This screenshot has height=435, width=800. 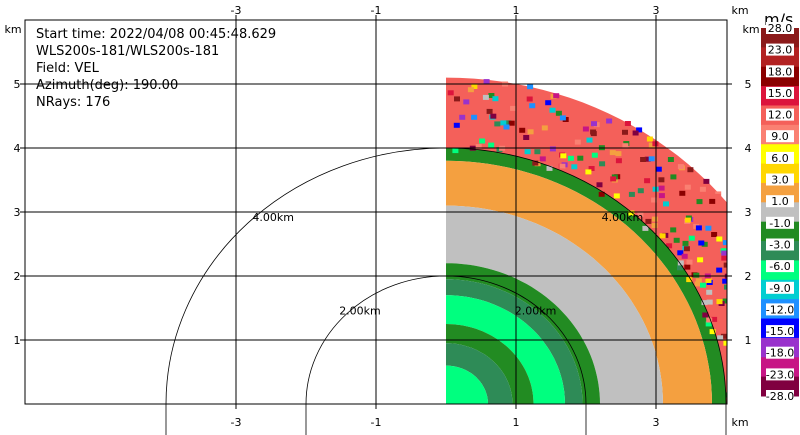 I want to click on colorbar-tick-label: 6.0, so click(x=780, y=158).